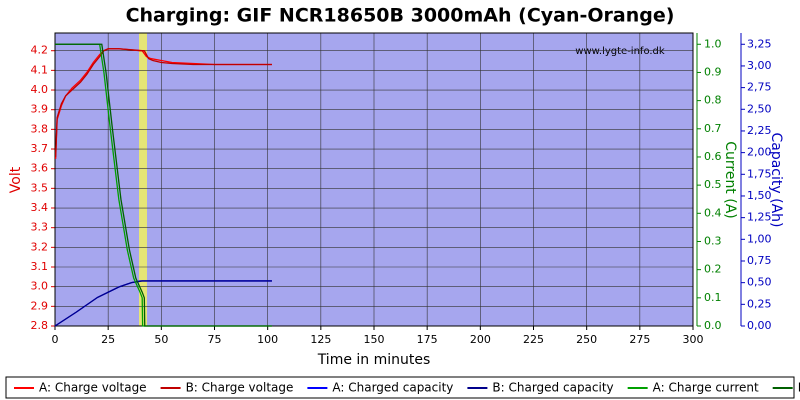 This screenshot has height=400, width=800. Describe the element at coordinates (240, 388) in the screenshot. I see `legend-label: B: Charge voltage` at that location.